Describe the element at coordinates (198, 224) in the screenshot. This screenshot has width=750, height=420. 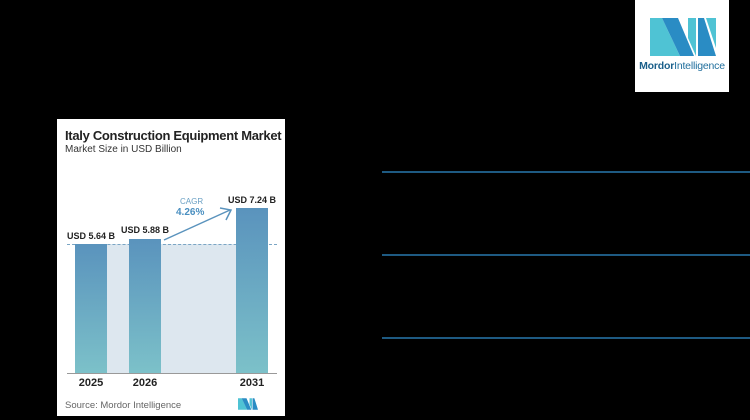
I see `cagr-arrow-icon` at that location.